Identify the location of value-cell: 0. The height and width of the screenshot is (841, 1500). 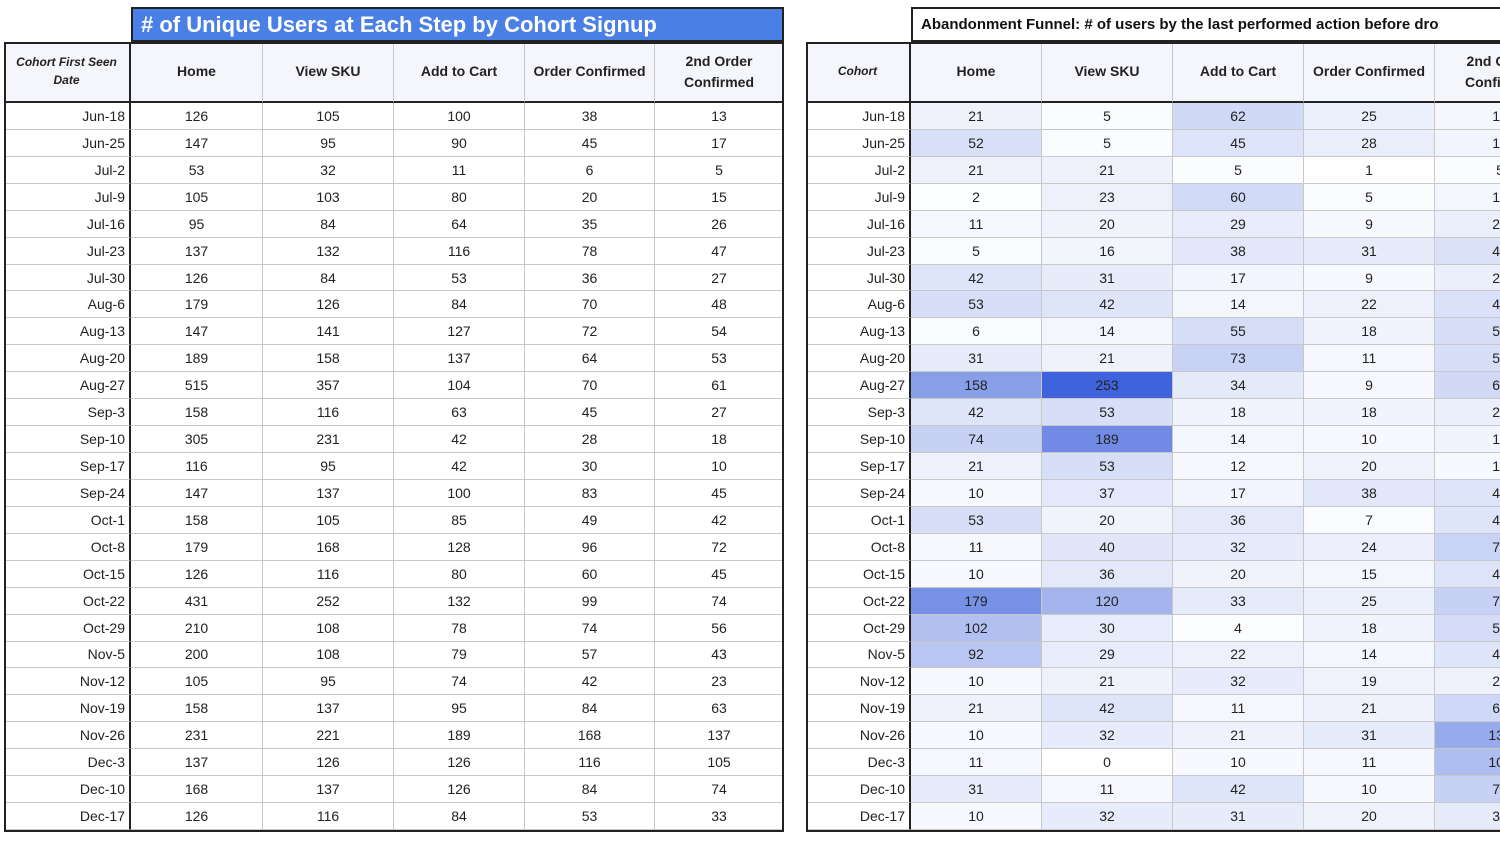
(1107, 763).